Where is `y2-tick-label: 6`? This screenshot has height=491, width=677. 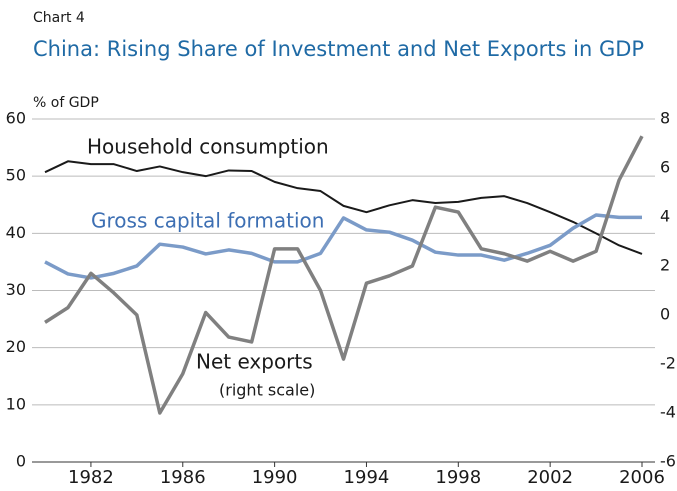 y2-tick-label: 6 is located at coordinates (665, 167).